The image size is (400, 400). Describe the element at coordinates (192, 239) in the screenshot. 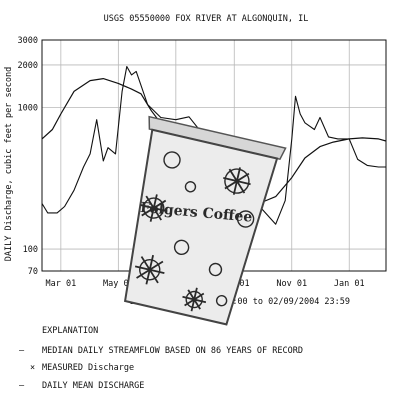

I see `cup-pattern-rays` at that location.